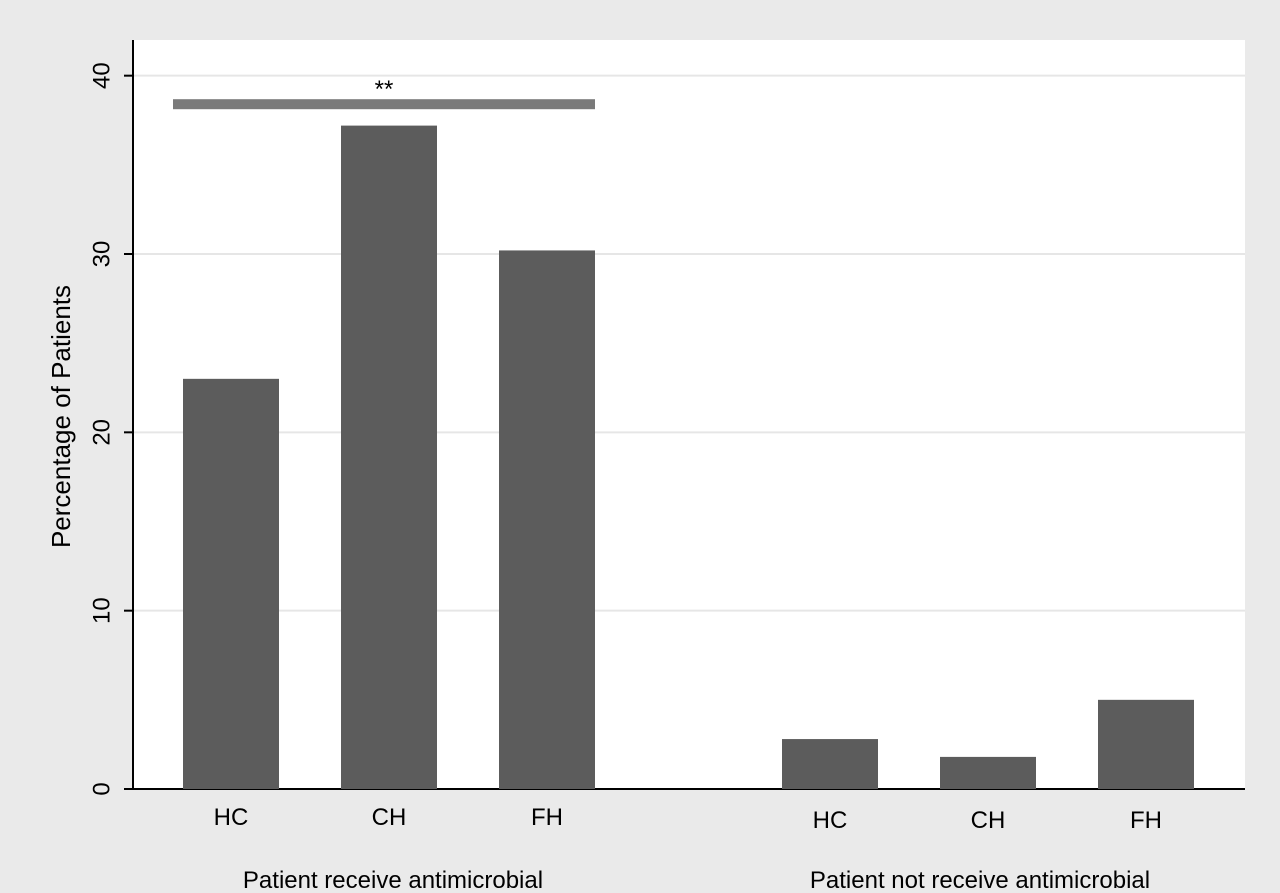 This screenshot has height=893, width=1280. Describe the element at coordinates (101, 254) in the screenshot. I see `y-tick-label: 30` at that location.